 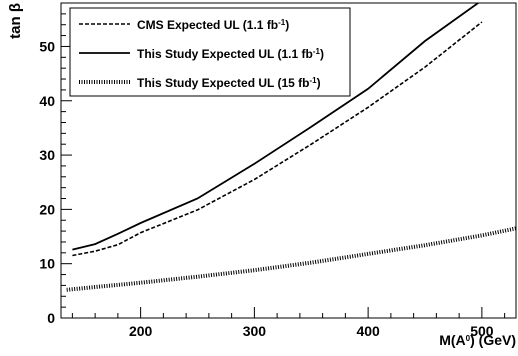 What do you see at coordinates (482, 331) in the screenshot?
I see `x-tick-label: 500` at bounding box center [482, 331].